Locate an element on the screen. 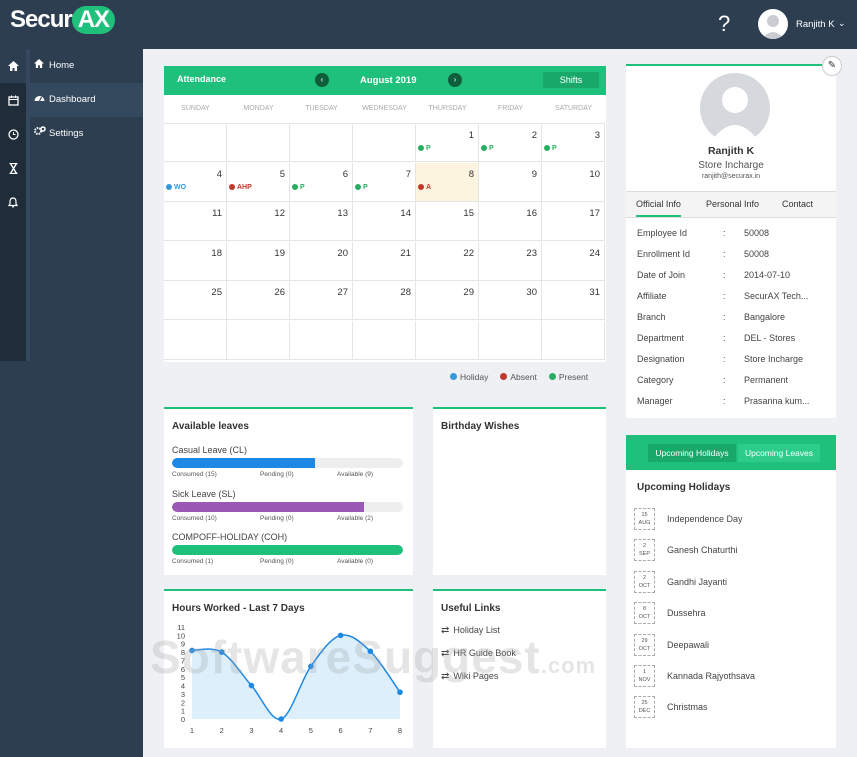  tab-upcoming-holidays: Upcoming Holidays is located at coordinates (692, 453).